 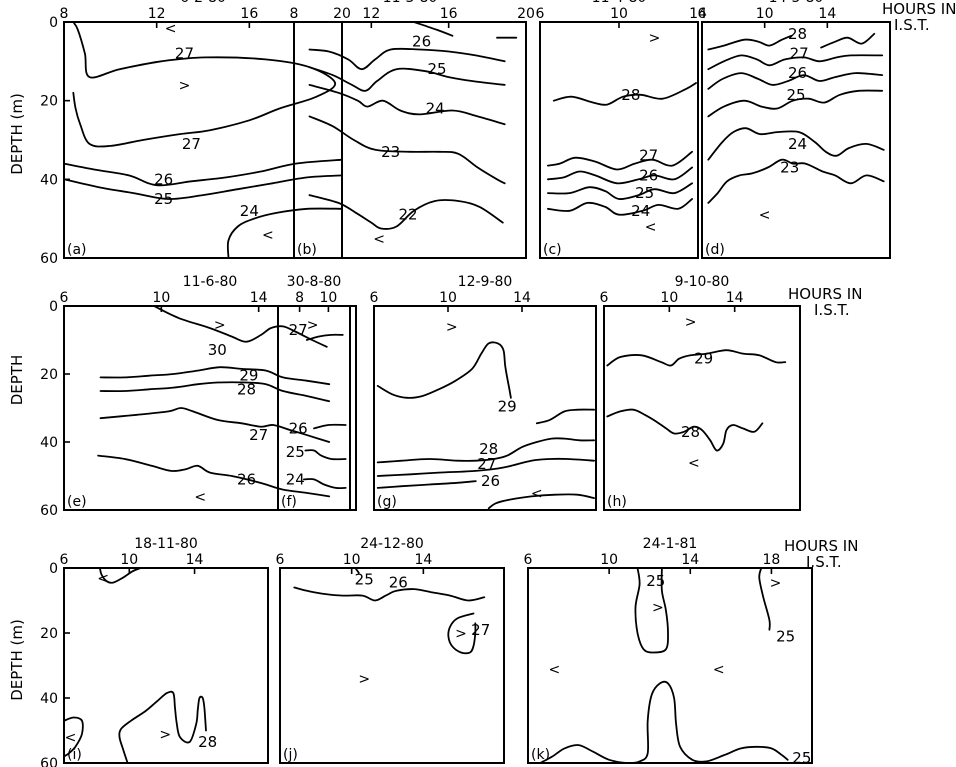 I want to click on panel-f: 30-8-808 10 27 26 25 24 > (f), so click(x=314, y=392).